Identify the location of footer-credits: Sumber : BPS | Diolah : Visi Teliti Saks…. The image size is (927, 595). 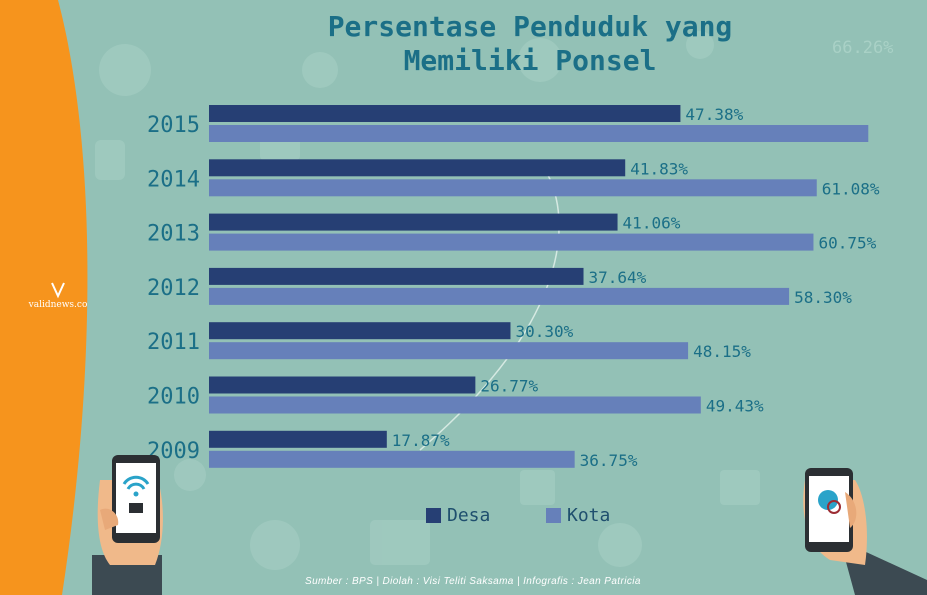
(473, 581).